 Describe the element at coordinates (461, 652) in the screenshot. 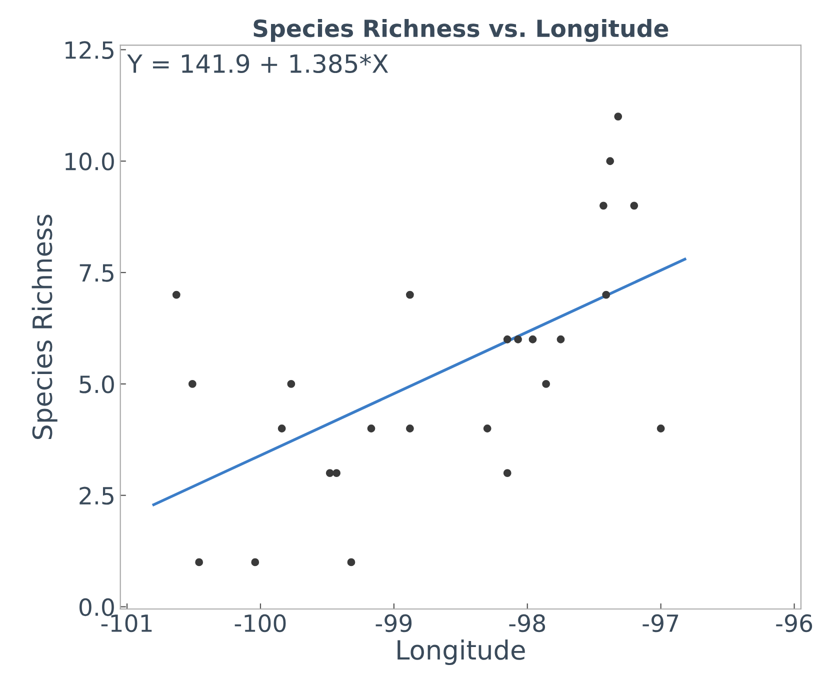

I see `x-axis-title: Longitude` at that location.